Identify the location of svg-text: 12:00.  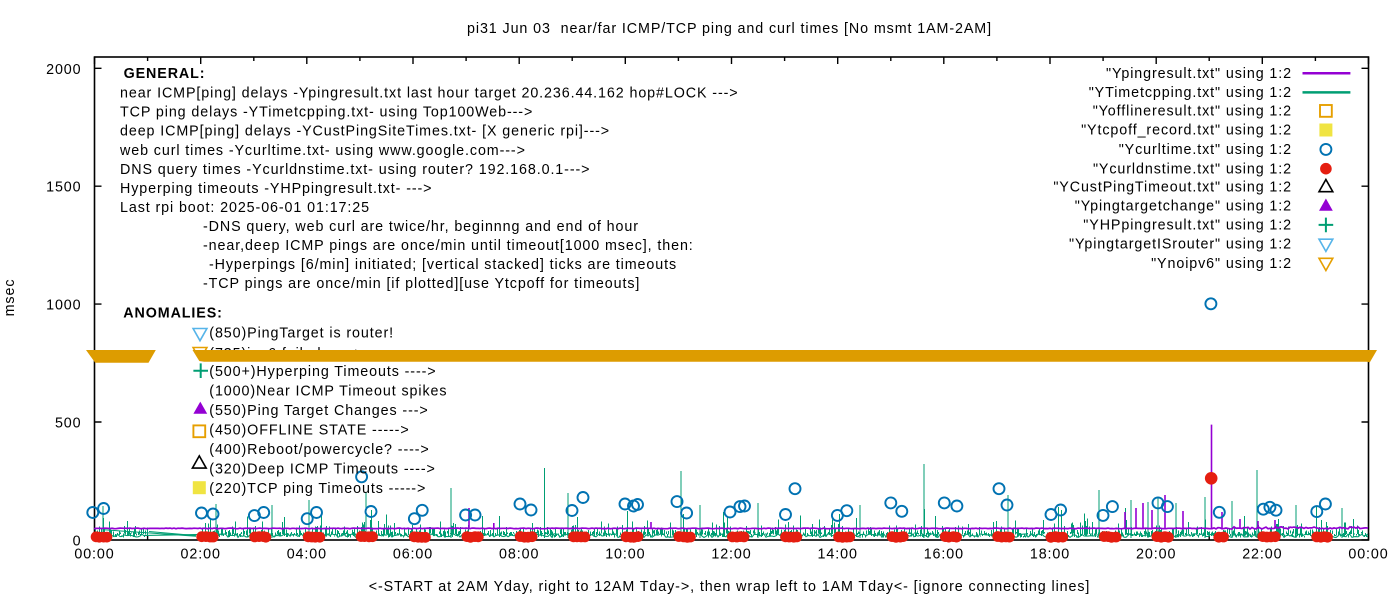
(731, 555).